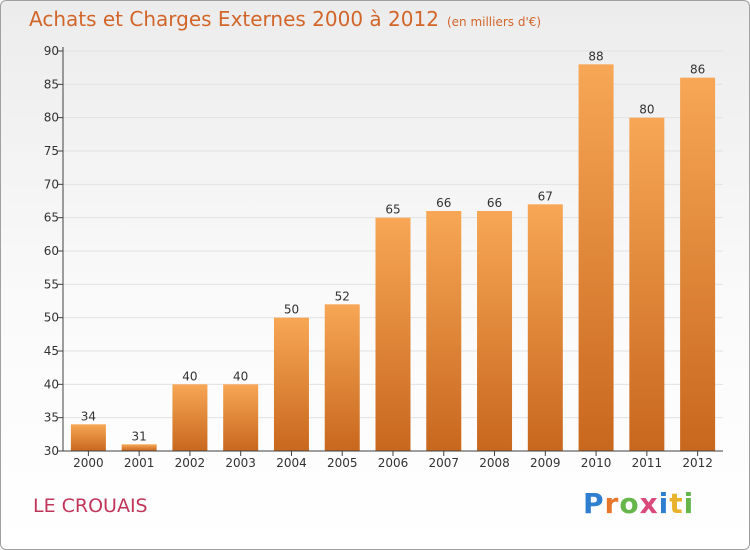  Describe the element at coordinates (697, 463) in the screenshot. I see `x-tick-label: 2012` at that location.